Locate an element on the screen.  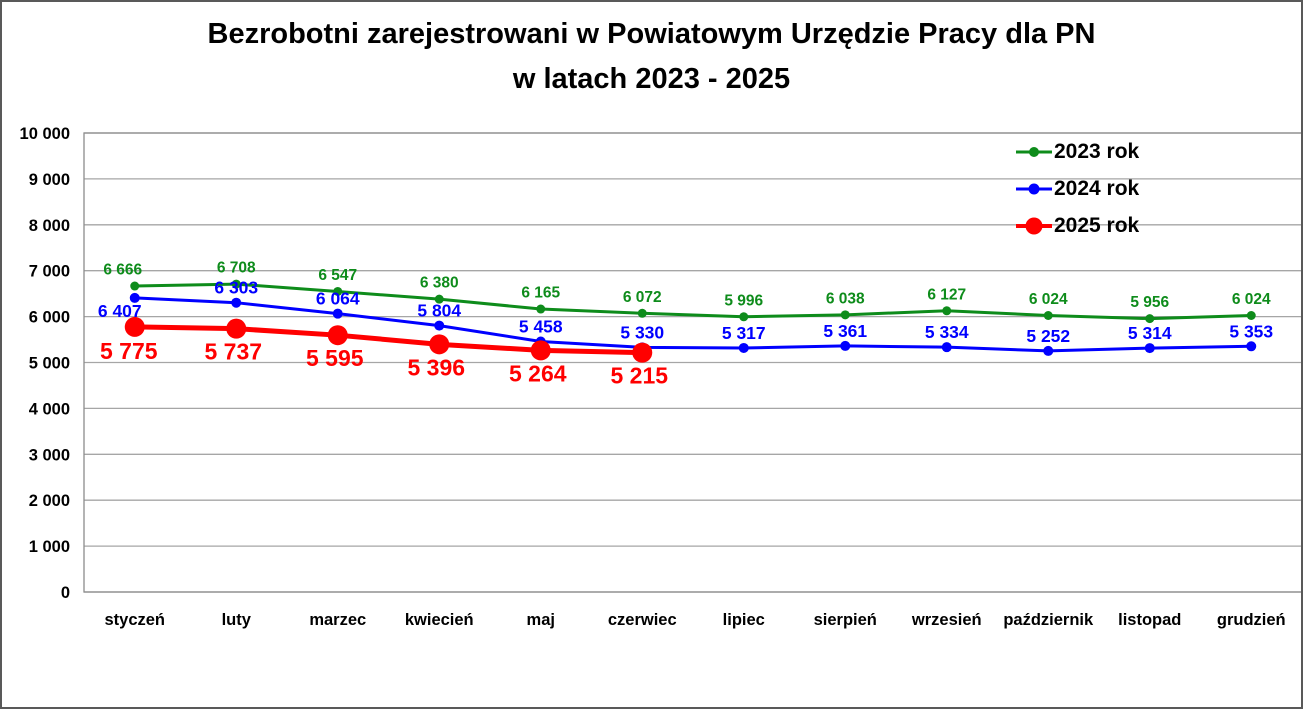
y-tick-label: 0 is located at coordinates (65, 593).